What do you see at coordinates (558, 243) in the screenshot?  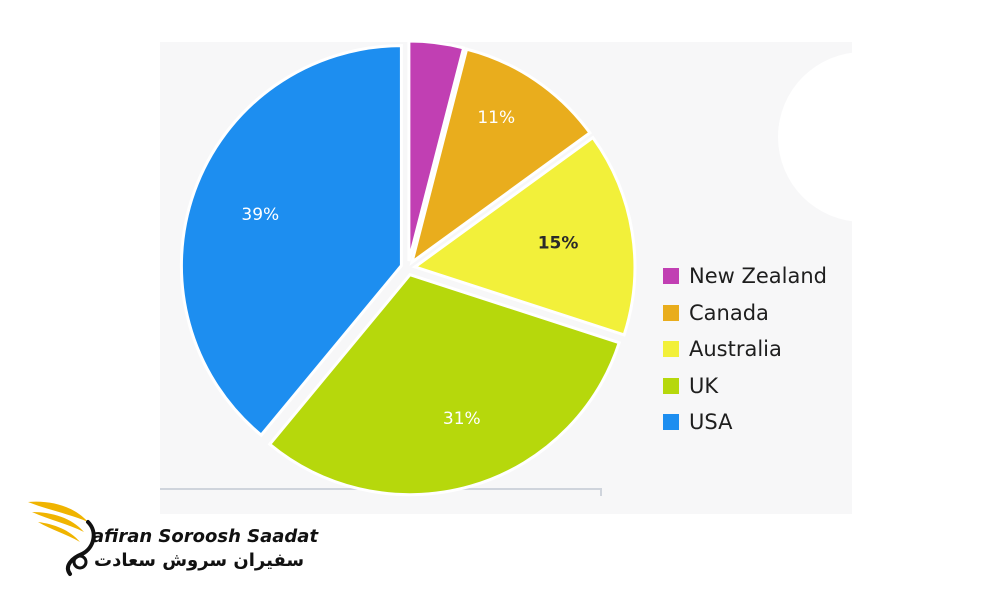 I see `slice-label-australia: 15%` at bounding box center [558, 243].